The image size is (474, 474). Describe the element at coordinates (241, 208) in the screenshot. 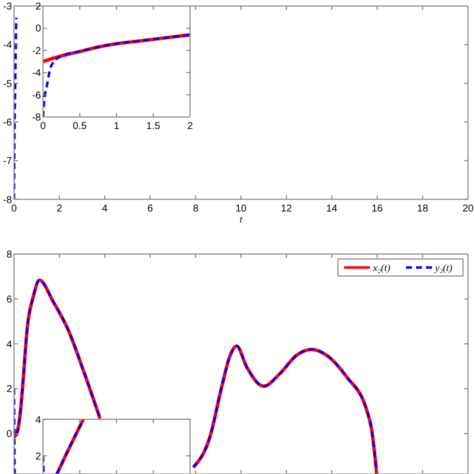

I see `x-tick-label: 10` at that location.